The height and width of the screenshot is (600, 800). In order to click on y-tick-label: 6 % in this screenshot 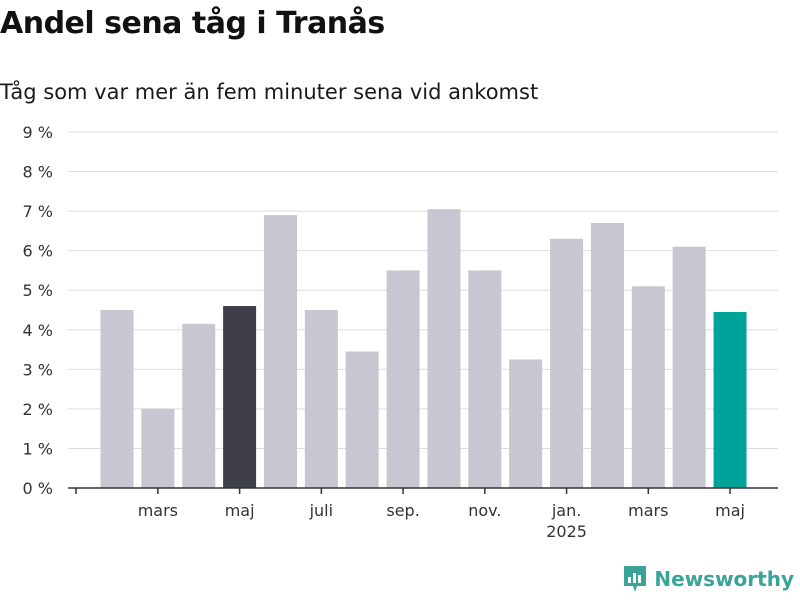, I will do `click(38, 251)`.